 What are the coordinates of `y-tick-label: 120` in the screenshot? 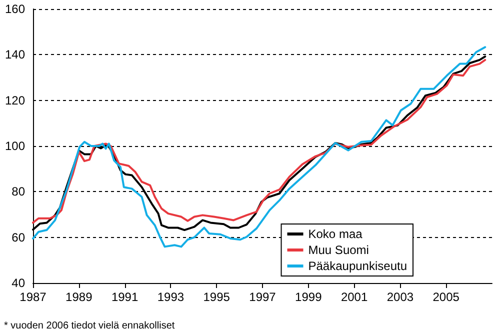 It's located at (15, 100).